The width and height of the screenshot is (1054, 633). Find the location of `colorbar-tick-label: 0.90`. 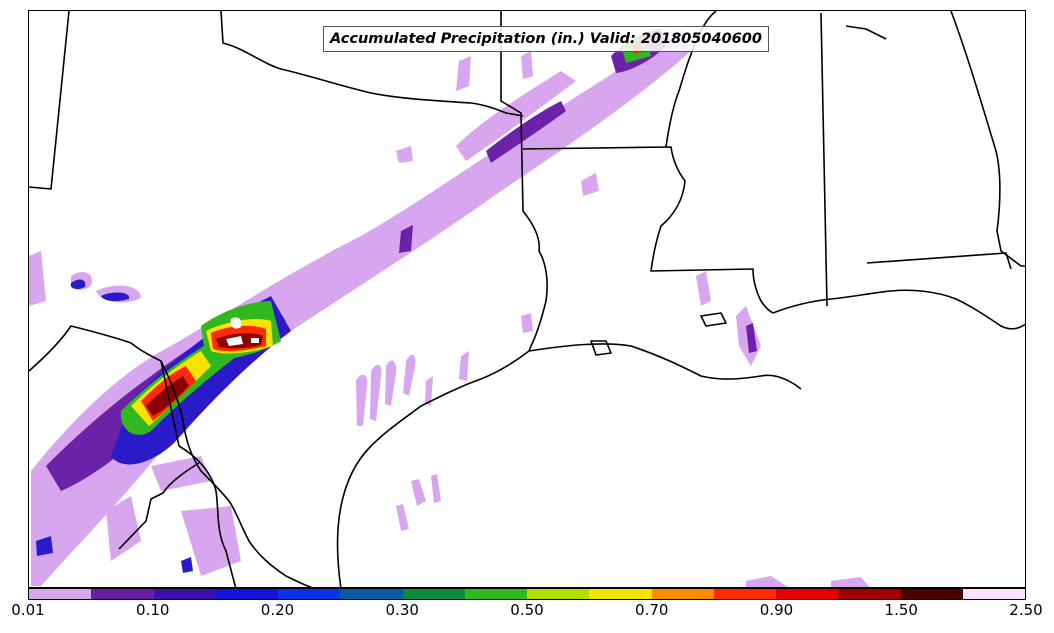

colorbar-tick-label: 0.90 is located at coordinates (776, 610).